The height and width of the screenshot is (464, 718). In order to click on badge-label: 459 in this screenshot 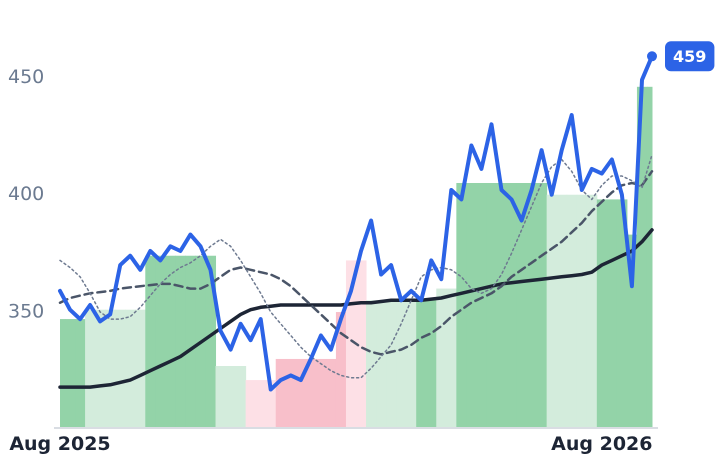, I will do `click(689, 56)`.